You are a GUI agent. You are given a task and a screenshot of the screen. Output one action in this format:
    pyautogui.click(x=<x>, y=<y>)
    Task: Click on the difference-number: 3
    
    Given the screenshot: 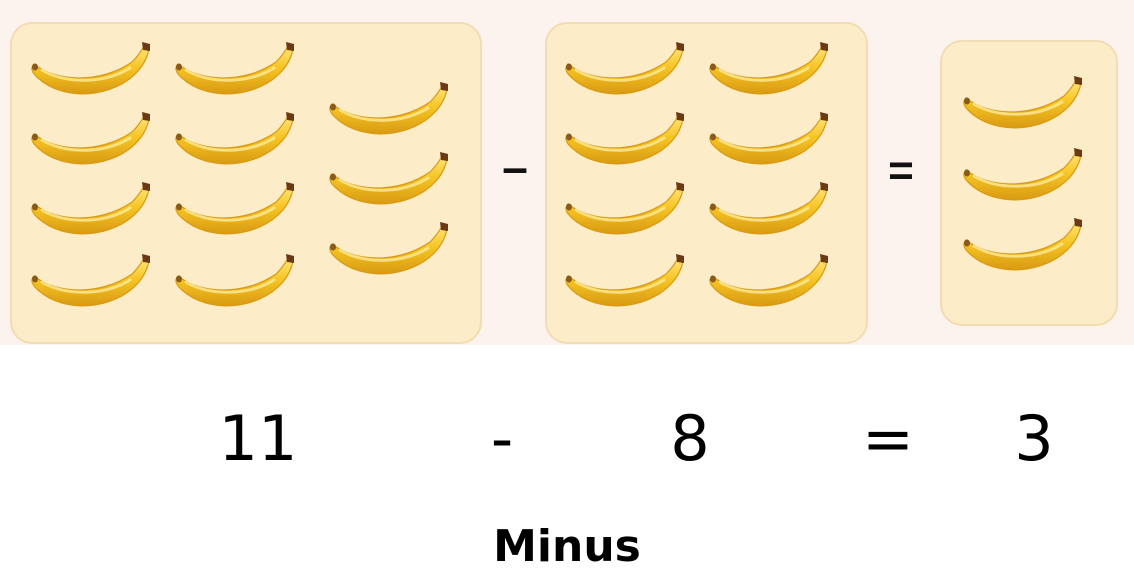 What is the action you would take?
    pyautogui.click(x=1034, y=438)
    